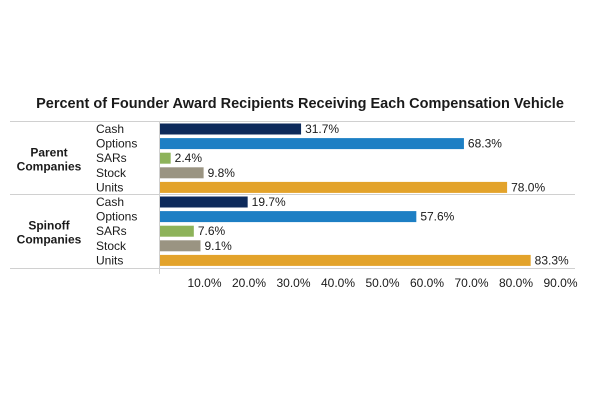 This screenshot has height=400, width=600. Describe the element at coordinates (322, 129) in the screenshot. I see `value-label: 31.7%` at that location.